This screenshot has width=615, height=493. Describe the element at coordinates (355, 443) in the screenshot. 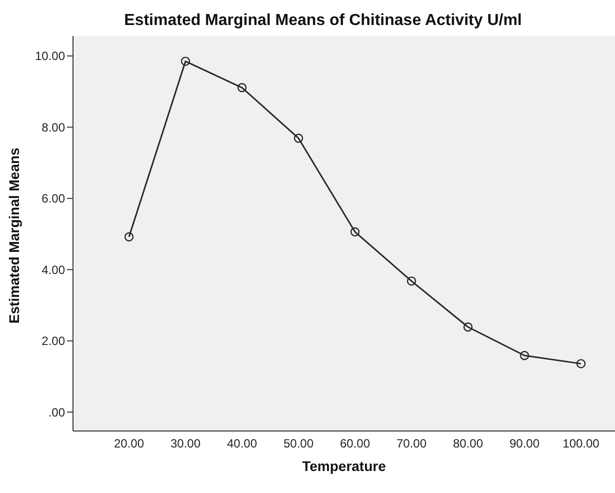

I see `x-tick-label: 60.00` at that location.